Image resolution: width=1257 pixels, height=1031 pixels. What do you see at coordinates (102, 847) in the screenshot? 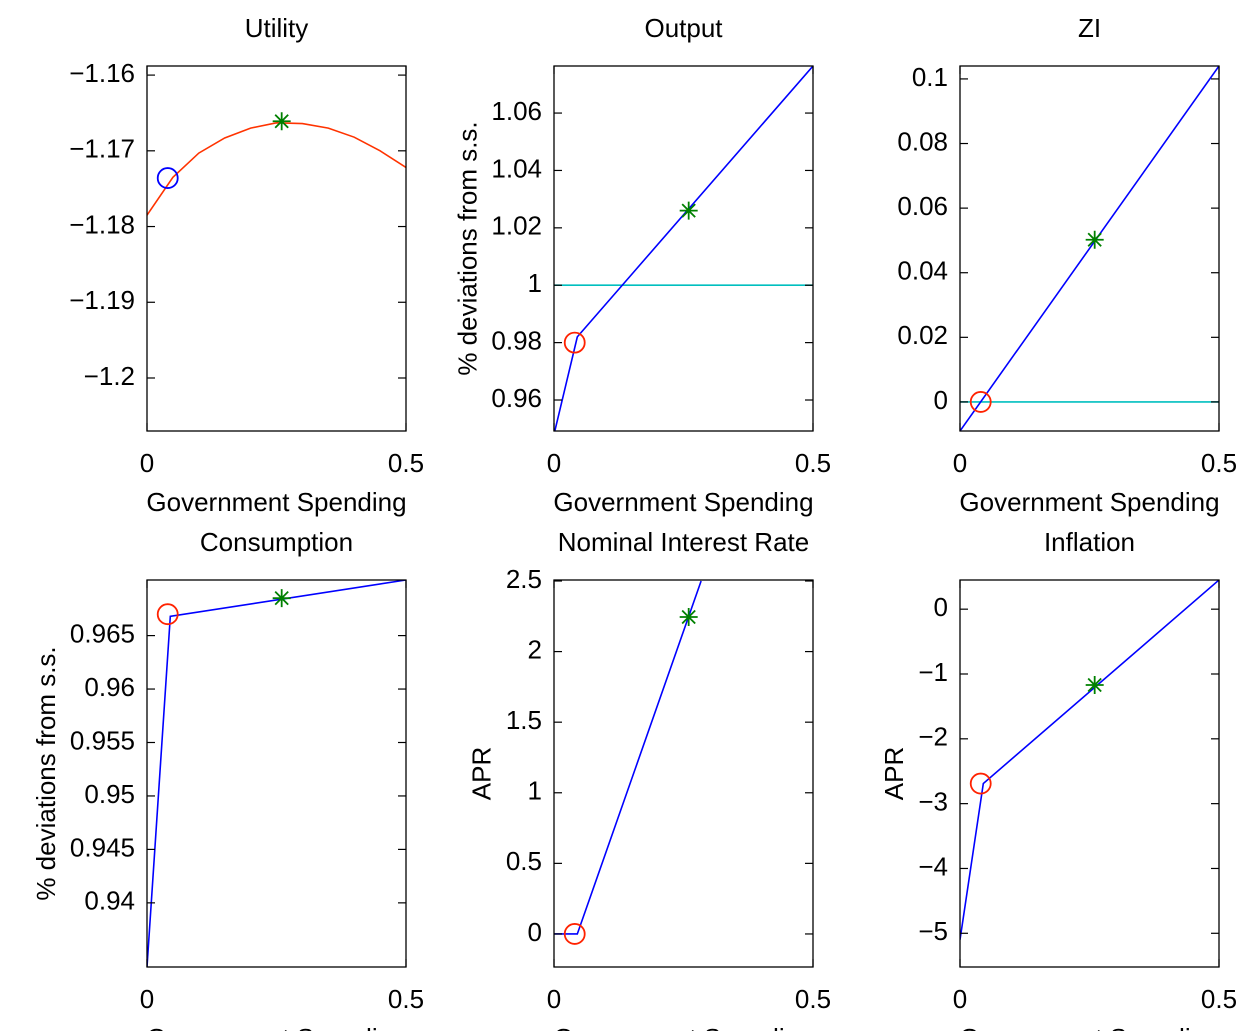
I see `y-tick-label: 0.945` at bounding box center [102, 847].